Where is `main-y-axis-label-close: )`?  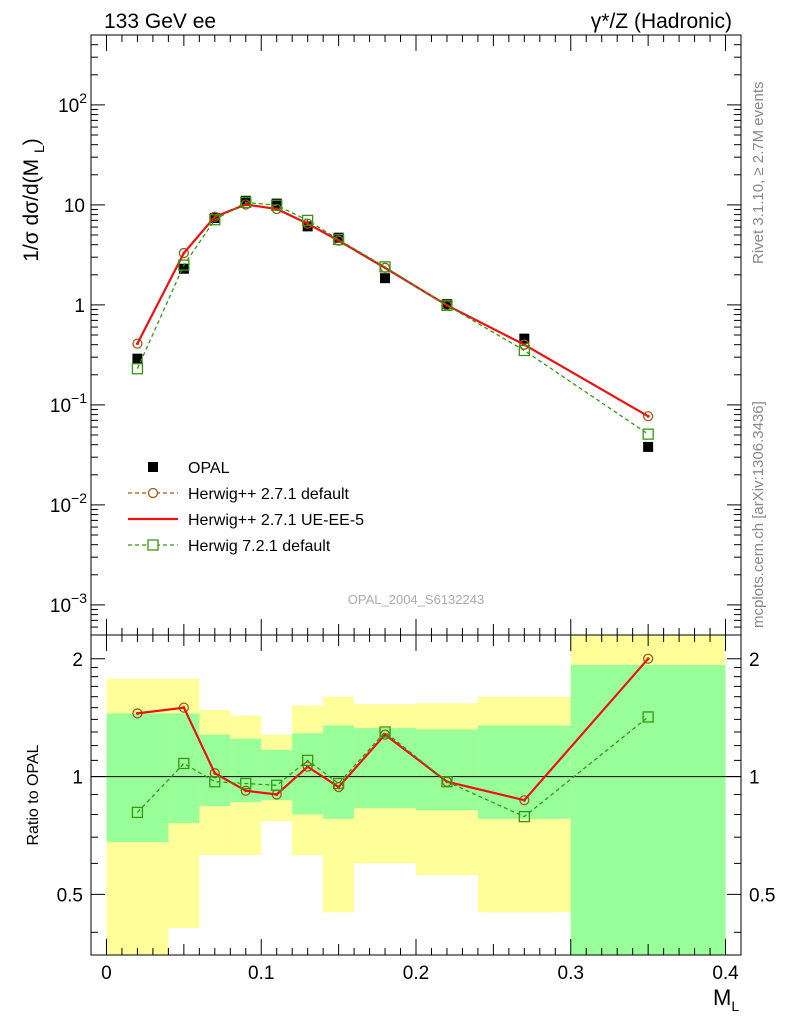
main-y-axis-label-close: ) is located at coordinates (31, 141).